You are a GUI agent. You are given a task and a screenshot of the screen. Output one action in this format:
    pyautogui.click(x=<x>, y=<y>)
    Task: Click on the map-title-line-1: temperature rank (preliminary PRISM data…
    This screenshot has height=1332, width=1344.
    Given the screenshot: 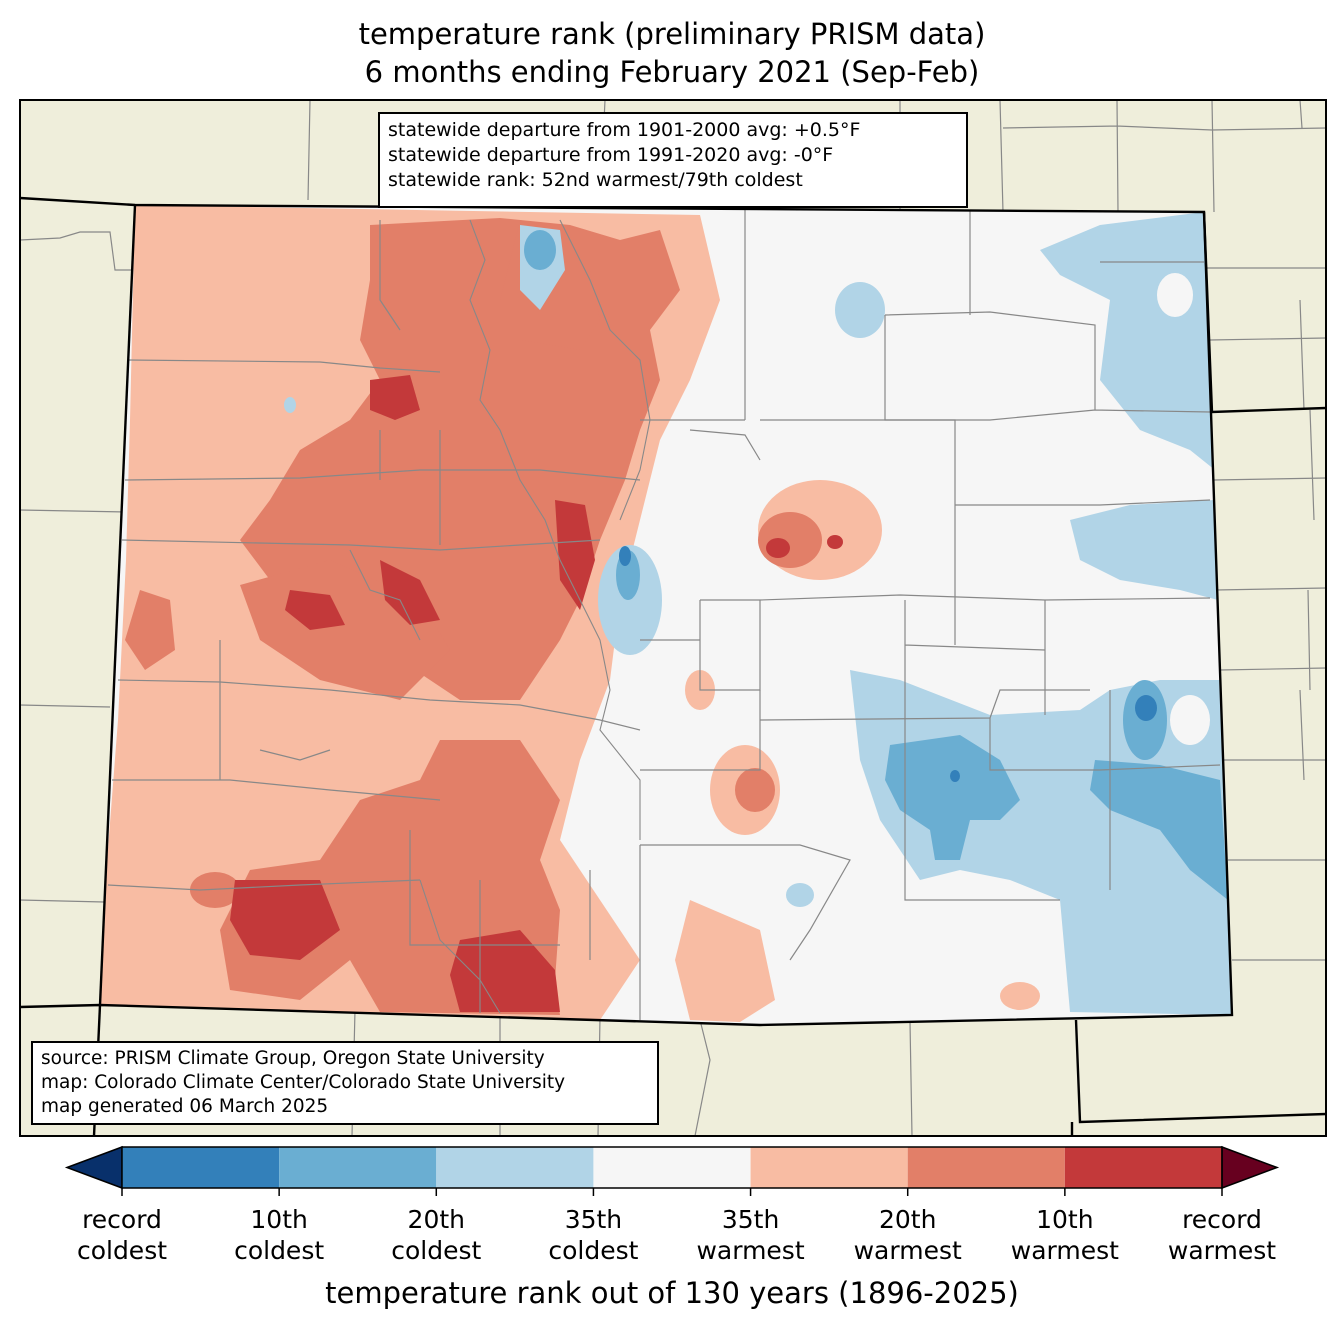 What is the action you would take?
    pyautogui.click(x=672, y=34)
    